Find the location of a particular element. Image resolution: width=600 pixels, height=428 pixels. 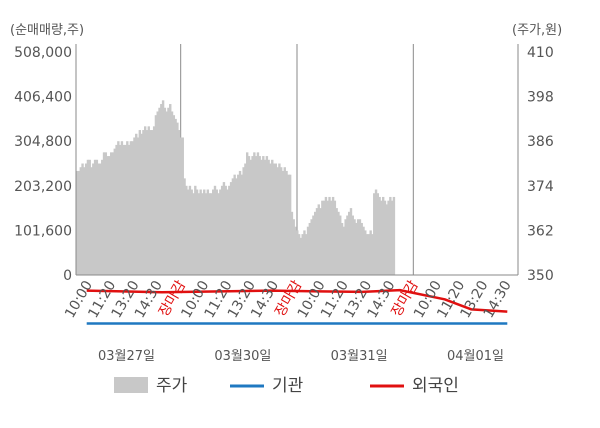

left-tick-label: 304,800 is located at coordinates (43, 142).